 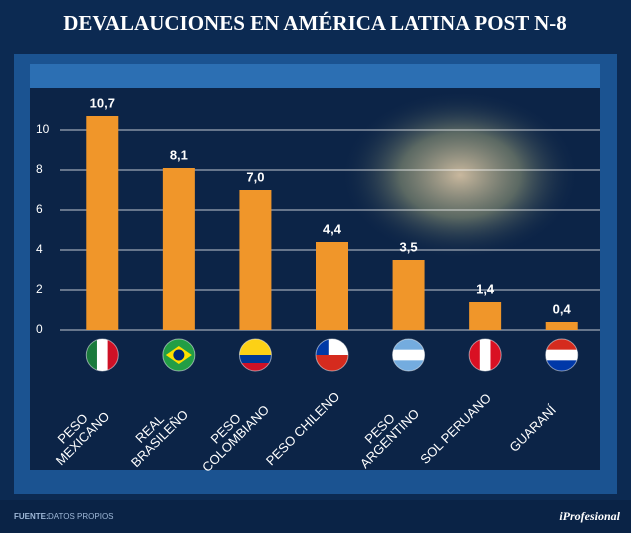 What do you see at coordinates (179, 154) in the screenshot?
I see `value-label: 8,1` at bounding box center [179, 154].